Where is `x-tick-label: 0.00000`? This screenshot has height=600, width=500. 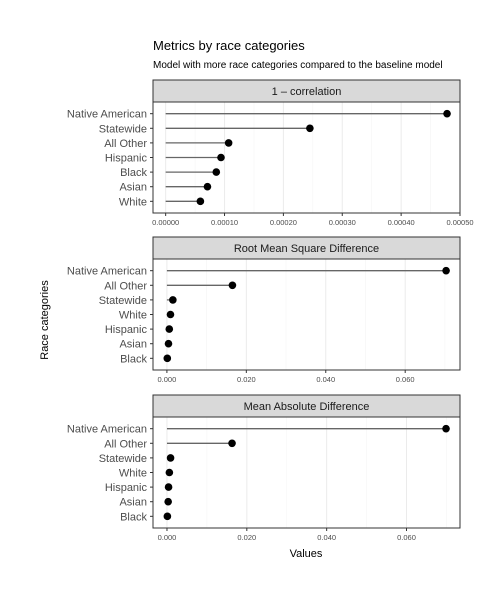
x-tick-label: 0.00000 is located at coordinates (165, 222).